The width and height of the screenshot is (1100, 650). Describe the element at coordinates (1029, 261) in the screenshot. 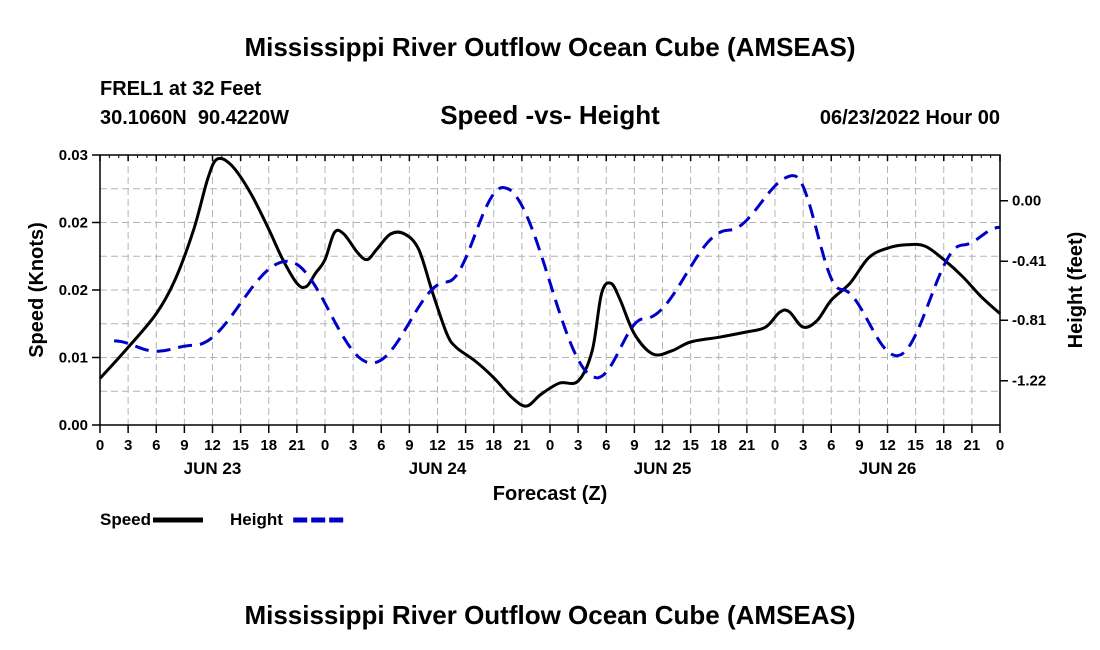

I see `y2-tick-label: -0.41` at that location.